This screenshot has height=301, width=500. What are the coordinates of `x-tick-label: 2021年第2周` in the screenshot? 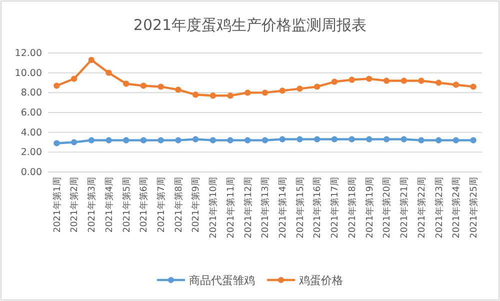 It's located at (74, 205).